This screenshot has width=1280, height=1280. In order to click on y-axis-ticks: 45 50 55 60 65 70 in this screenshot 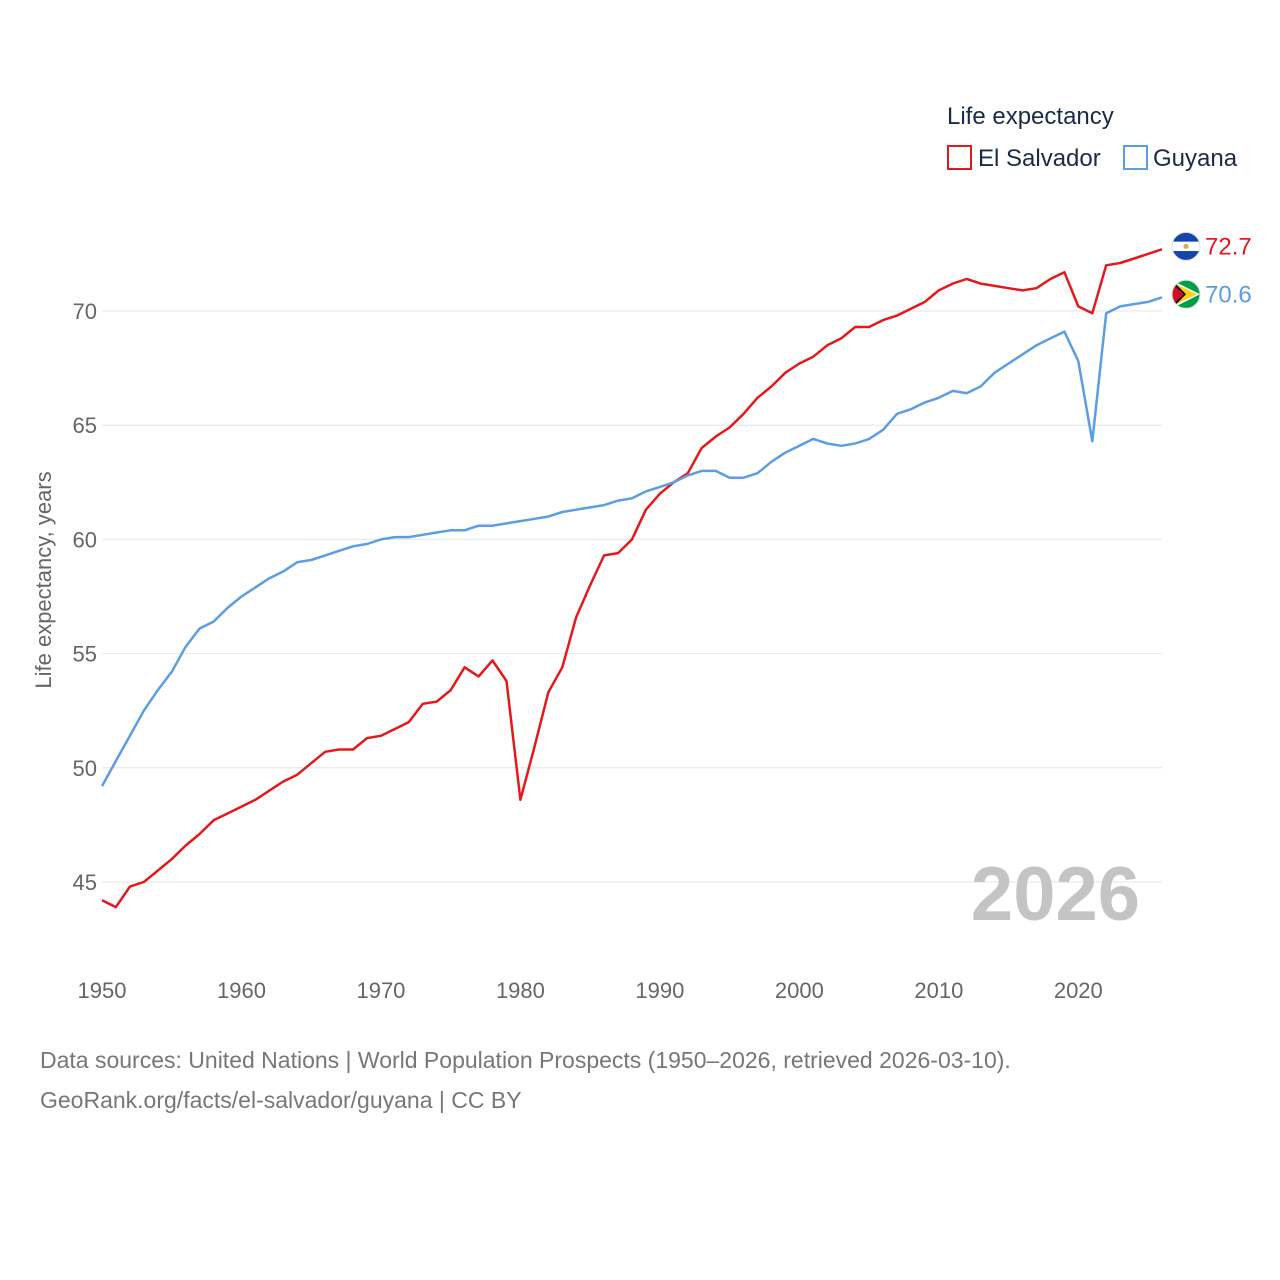, I will do `click(85, 597)`.